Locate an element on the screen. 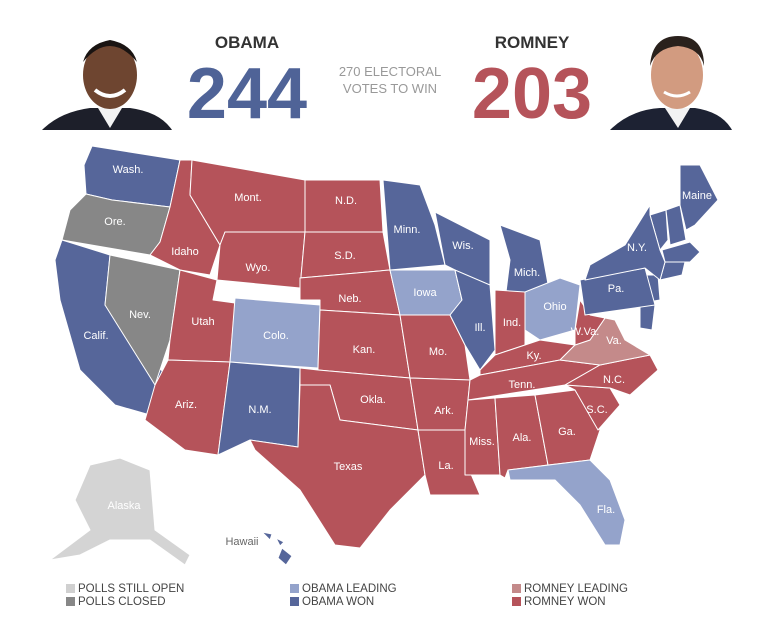  legend-label: OBAMA LEADING is located at coordinates (349, 589).